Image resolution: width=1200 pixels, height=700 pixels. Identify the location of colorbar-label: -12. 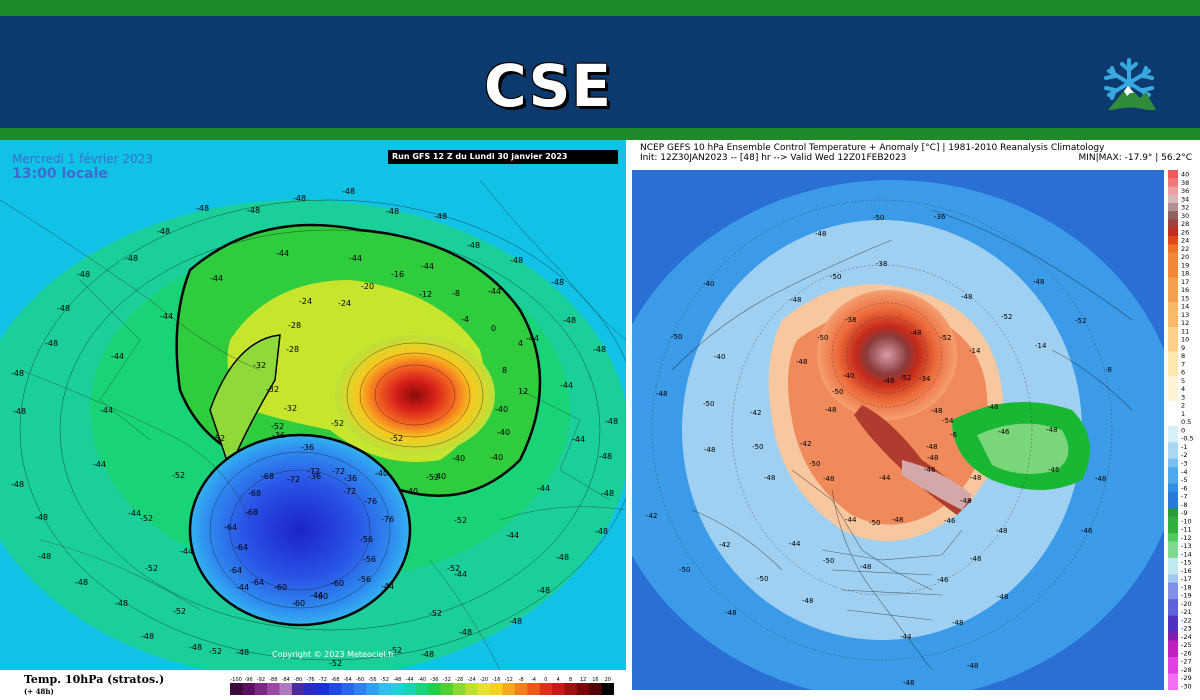
(1186, 538).